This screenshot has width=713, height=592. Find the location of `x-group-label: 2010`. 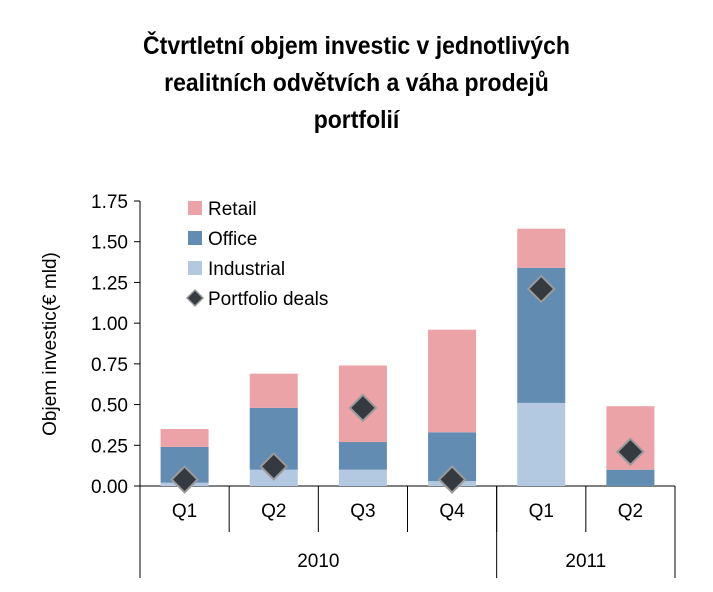

x-group-label: 2010 is located at coordinates (318, 561).